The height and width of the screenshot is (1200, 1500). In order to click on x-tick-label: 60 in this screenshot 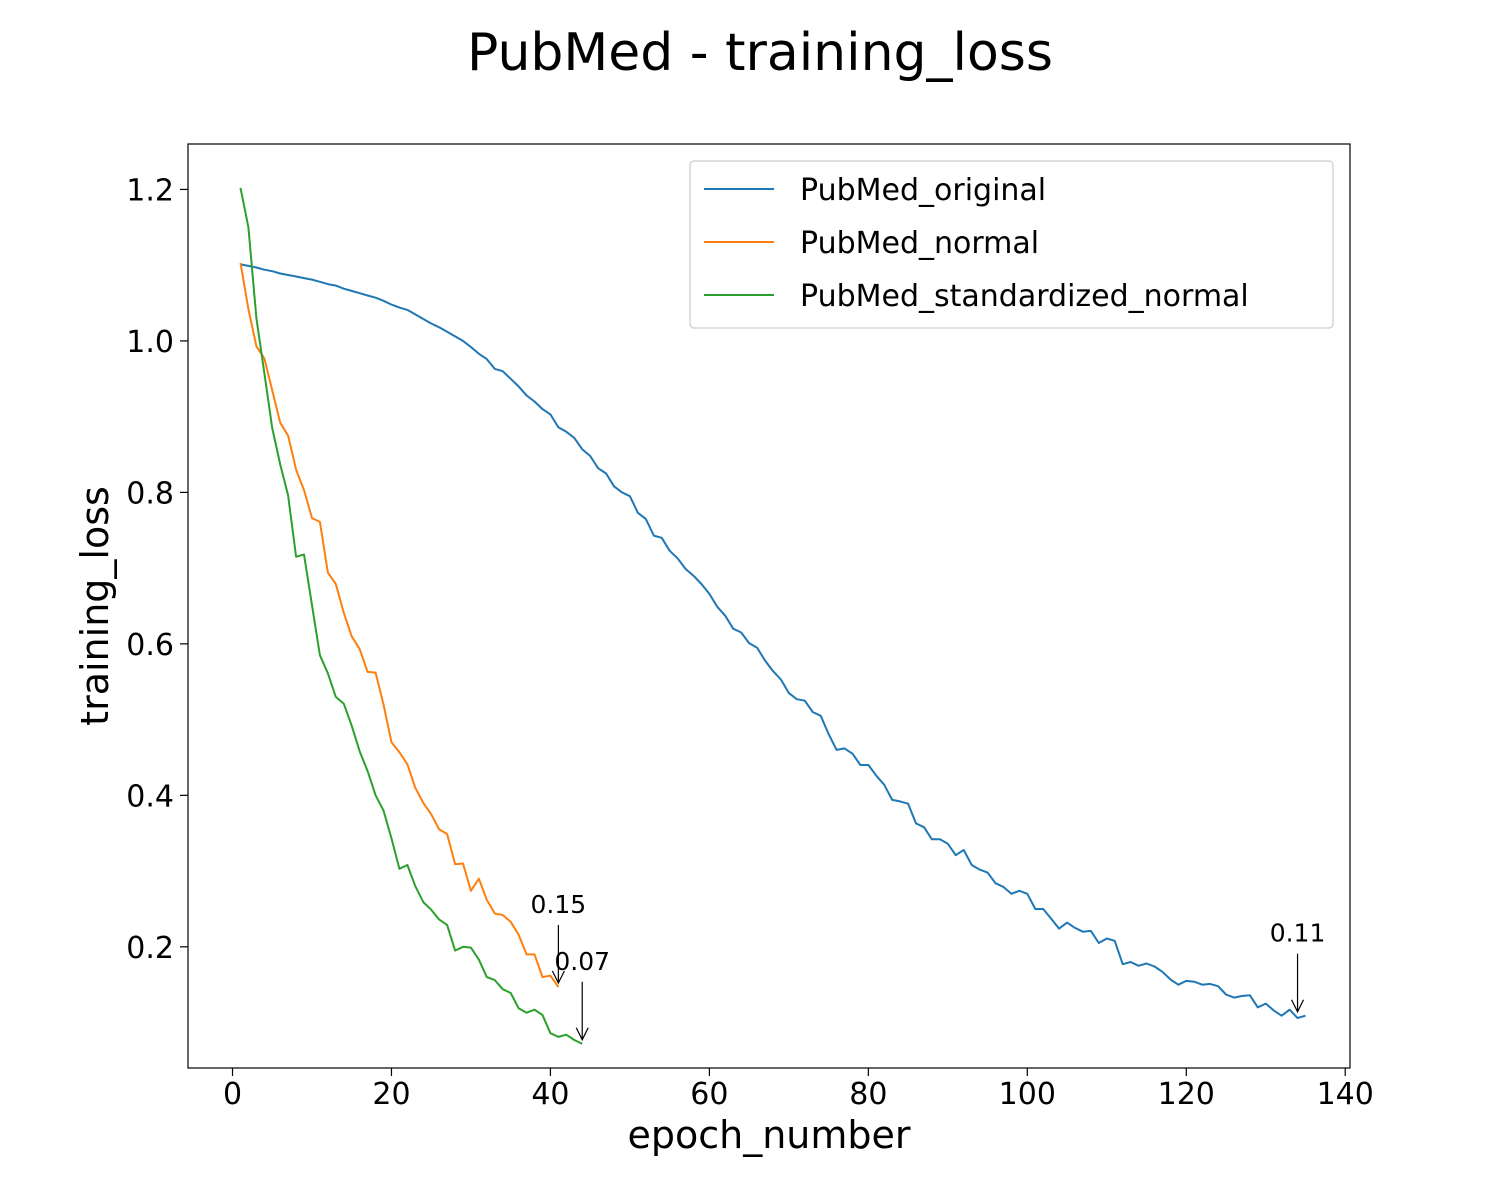, I will do `click(709, 1094)`.